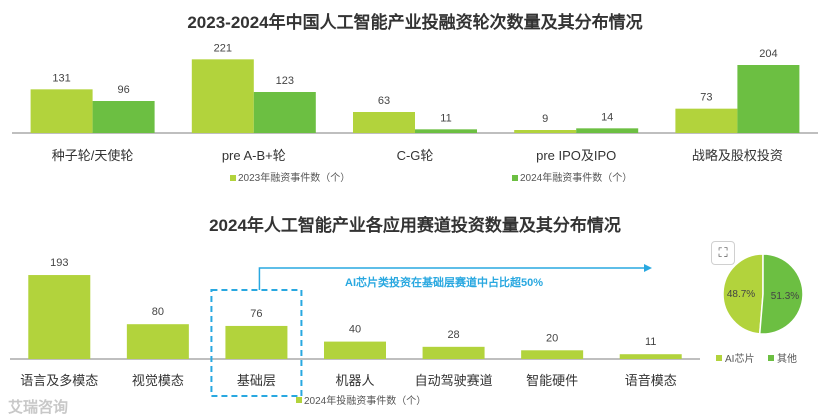 This screenshot has height=419, width=830. I want to click on x-tick-c1-3: pre IPO及IPO, so click(576, 155).